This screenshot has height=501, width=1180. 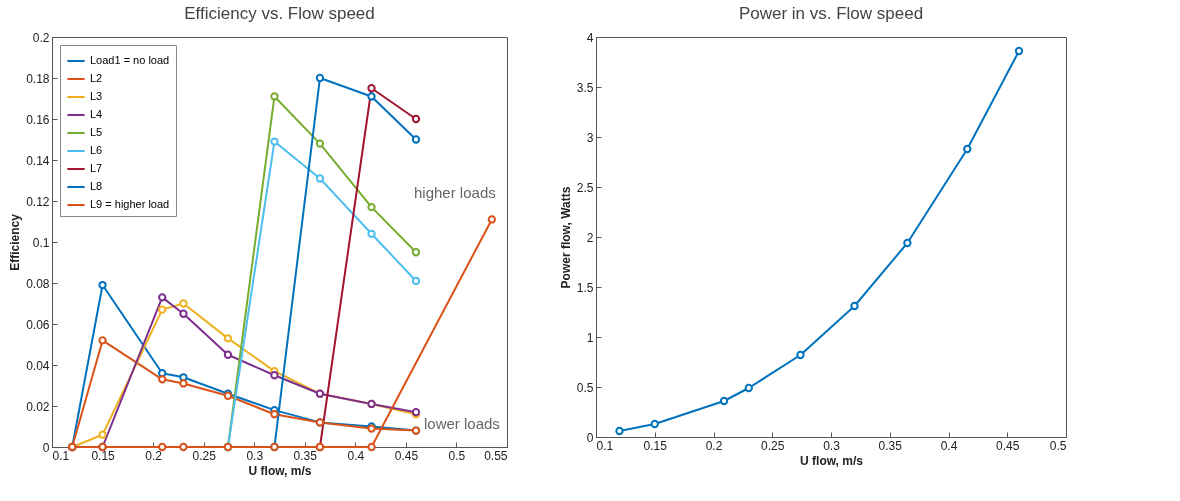 I want to click on y-tick-label: 0.08, so click(x=38, y=283).